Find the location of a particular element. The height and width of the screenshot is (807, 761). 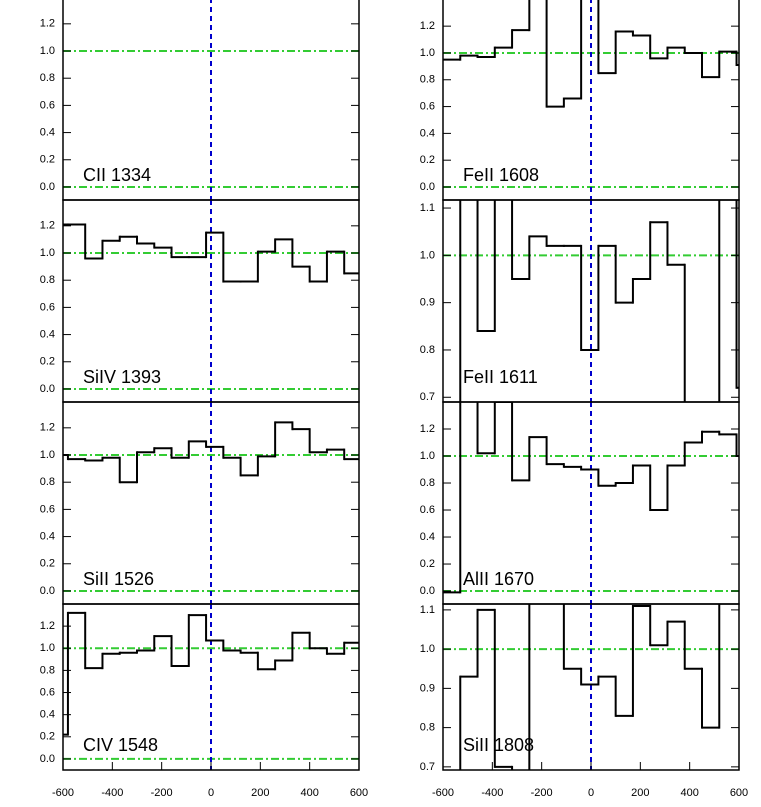

panel-label: SiII 1808 is located at coordinates (498, 745).